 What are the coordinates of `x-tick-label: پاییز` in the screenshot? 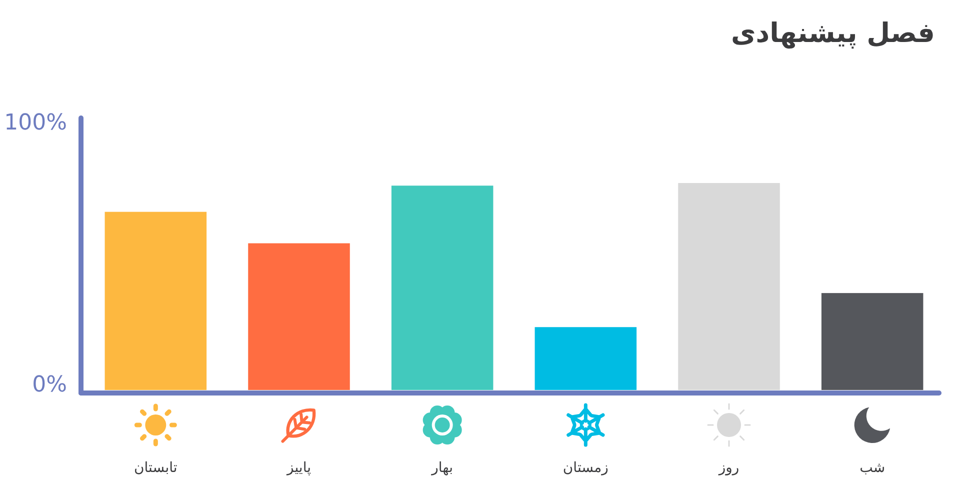 It's located at (299, 468).